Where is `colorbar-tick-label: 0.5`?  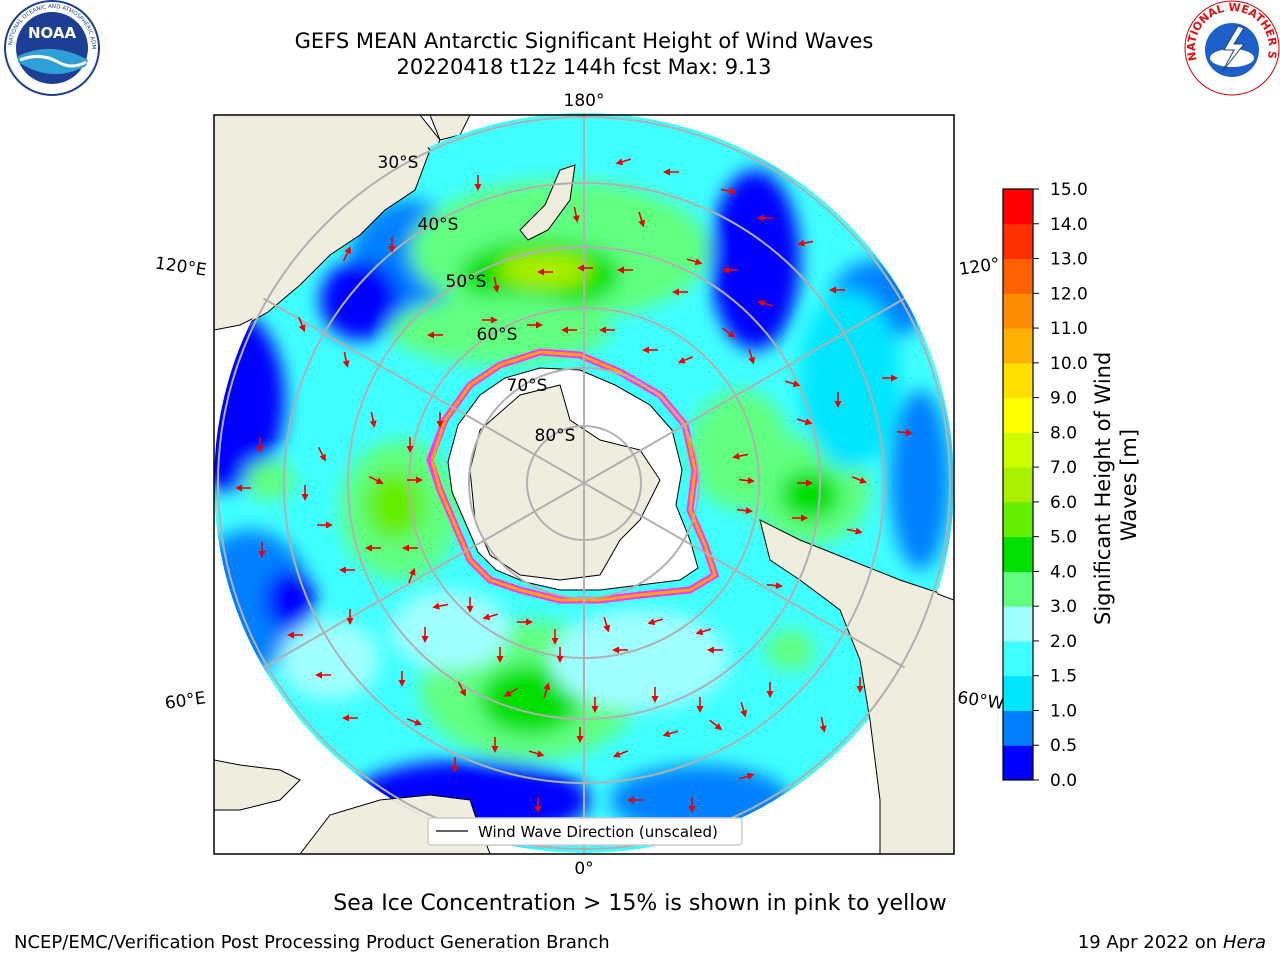 colorbar-tick-label: 0.5 is located at coordinates (1063, 746).